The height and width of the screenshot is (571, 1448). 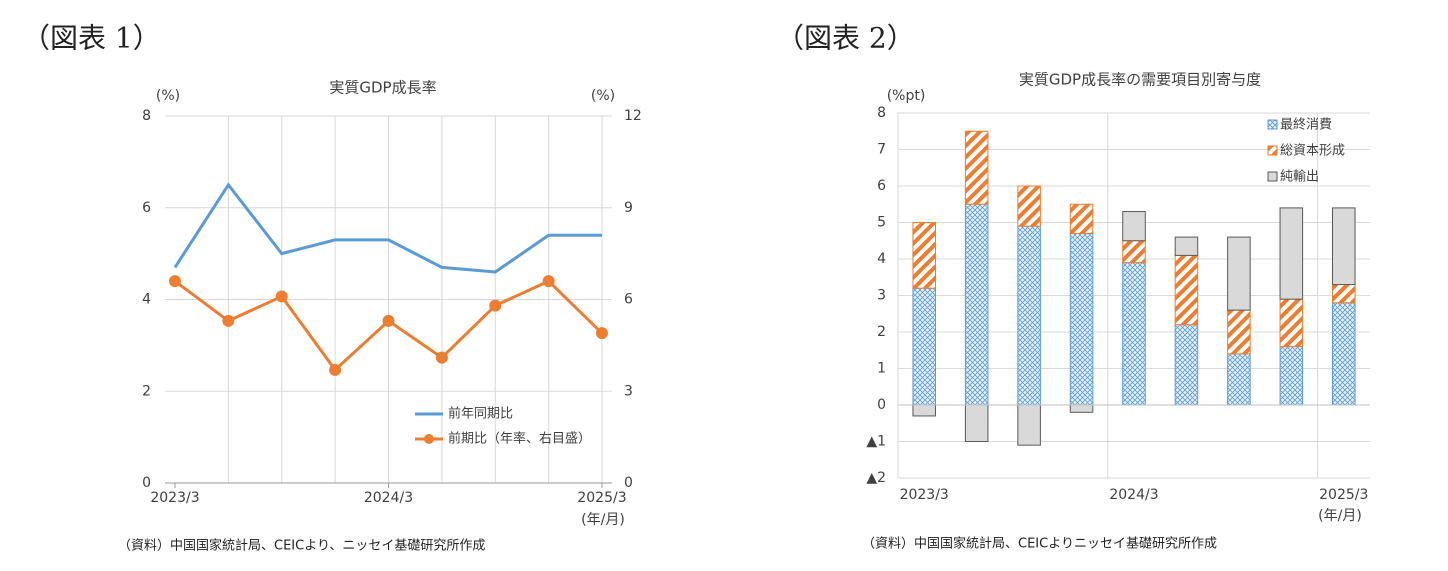 What do you see at coordinates (876, 442) in the screenshot?
I see `y-tick-label: ▲1` at bounding box center [876, 442].